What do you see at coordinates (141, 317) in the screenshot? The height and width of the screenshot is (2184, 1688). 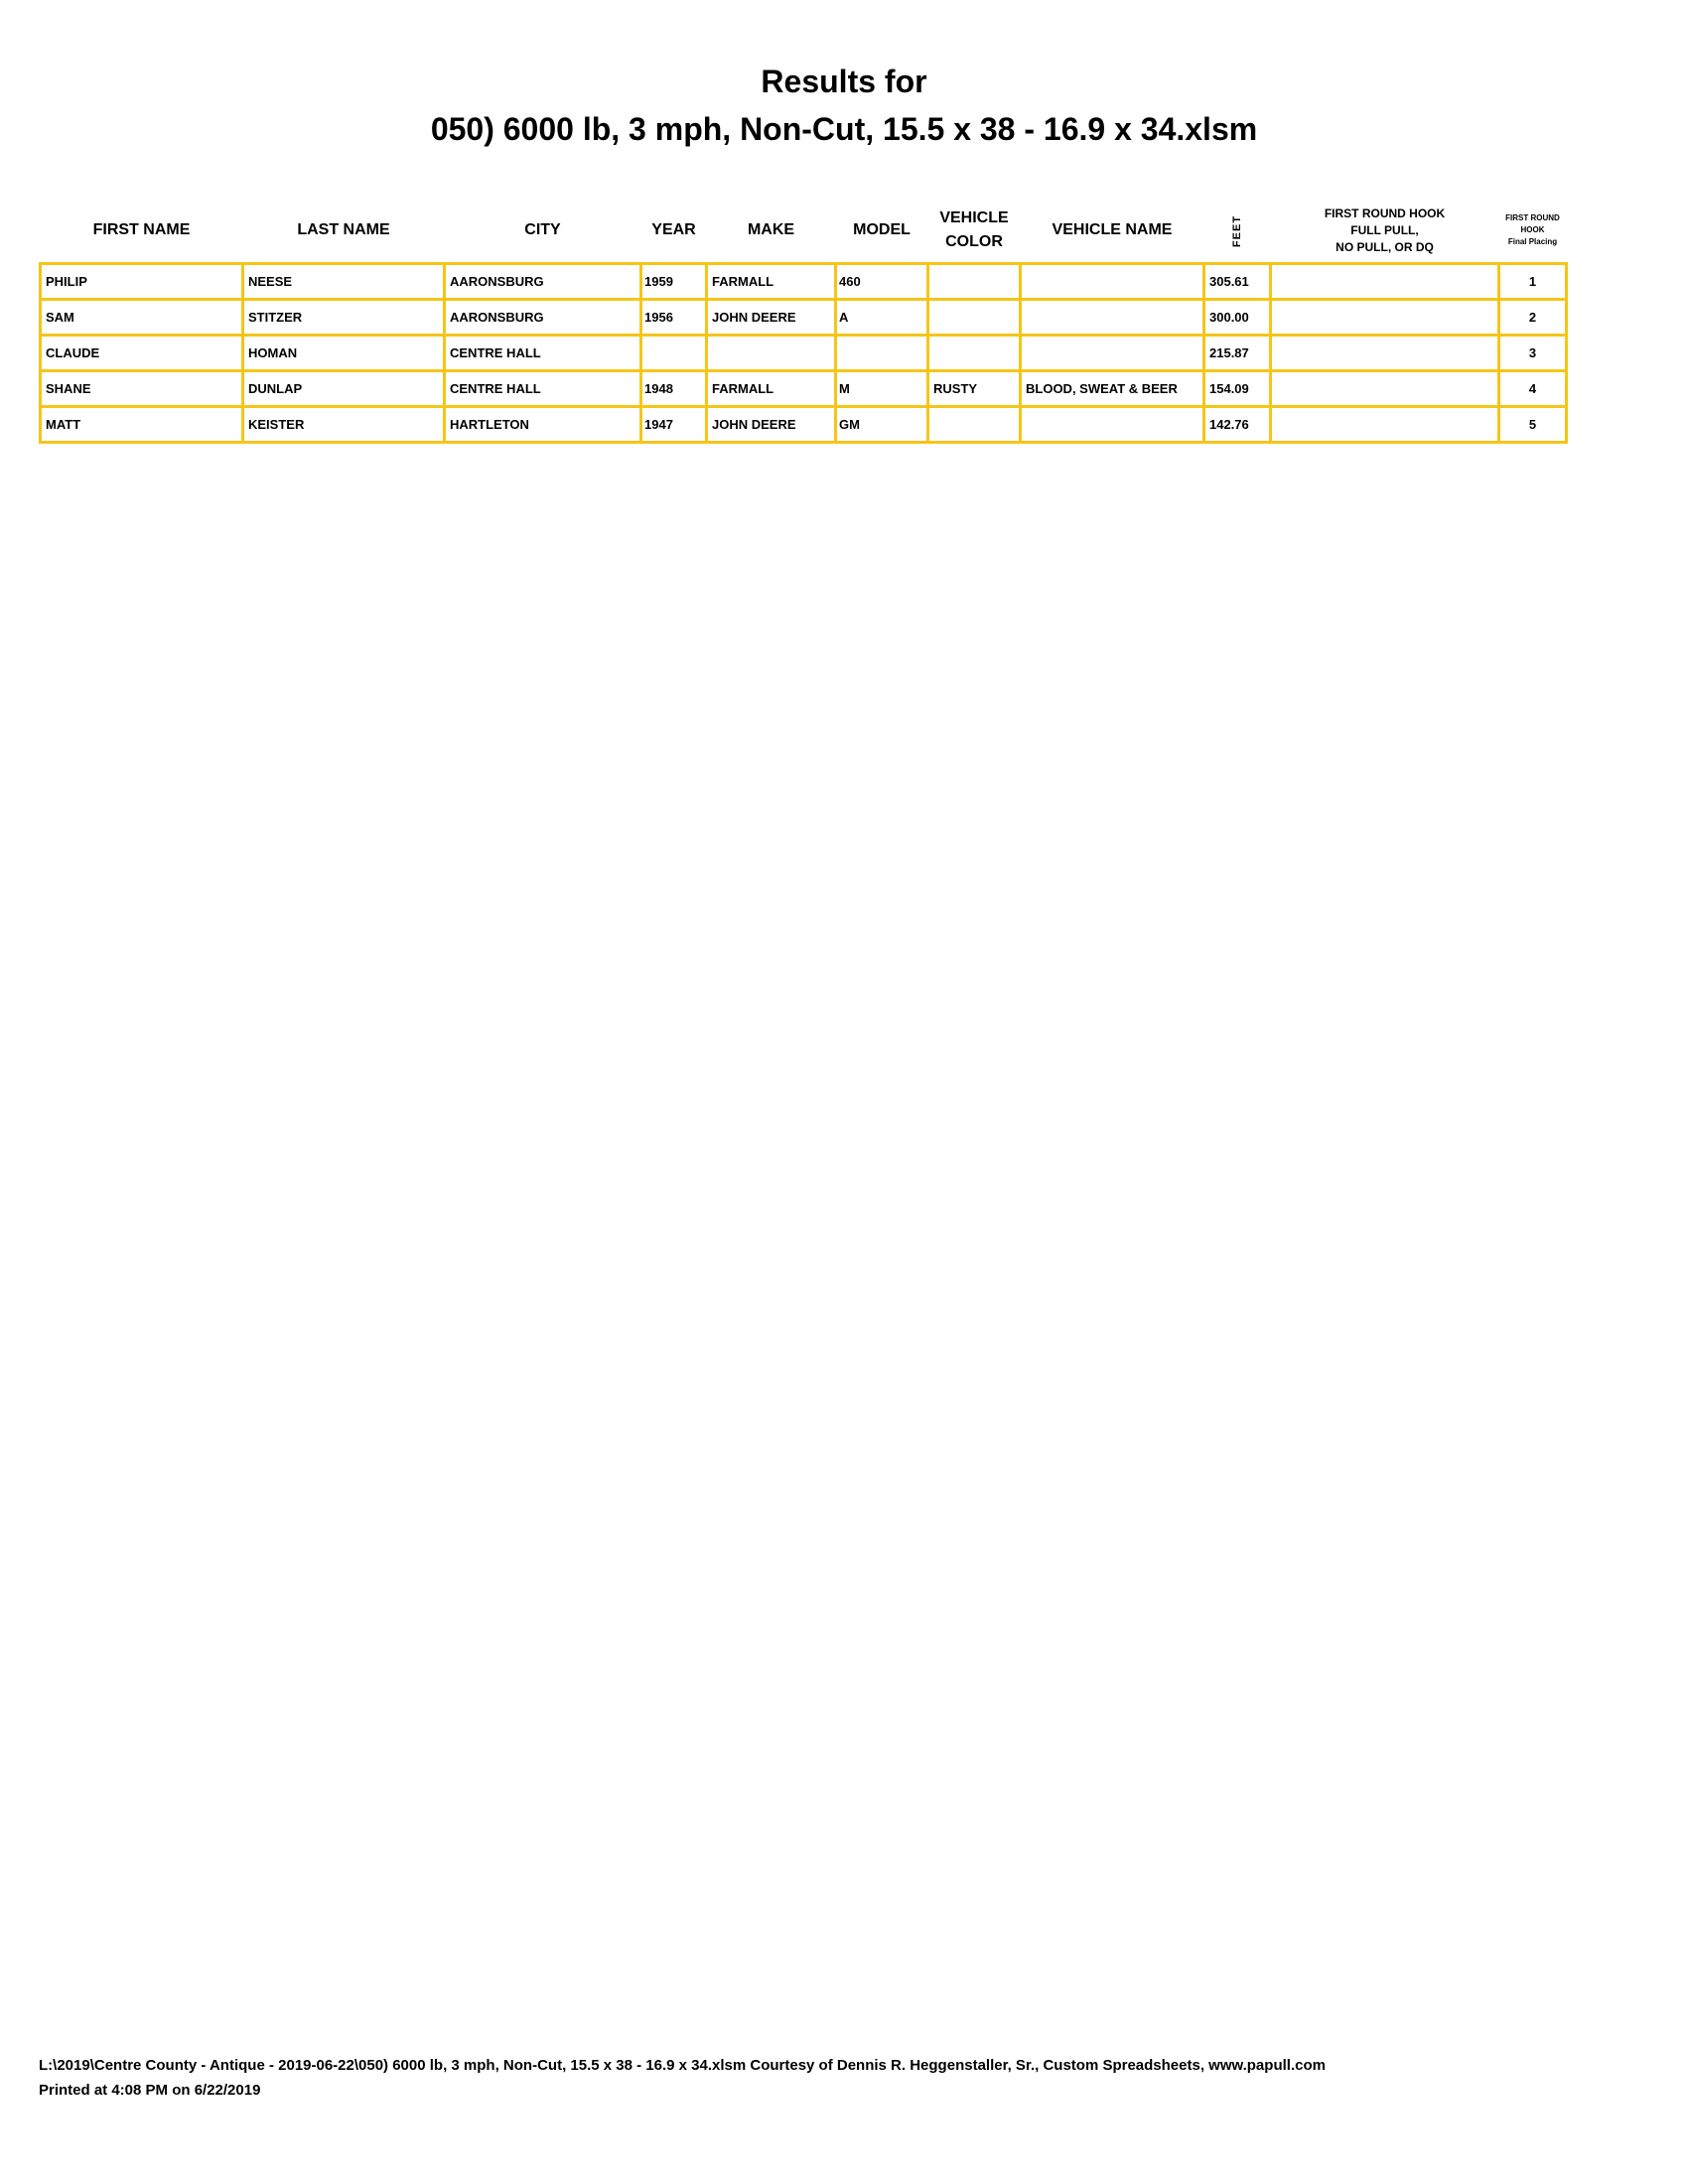 I see `table-cell: SAM` at bounding box center [141, 317].